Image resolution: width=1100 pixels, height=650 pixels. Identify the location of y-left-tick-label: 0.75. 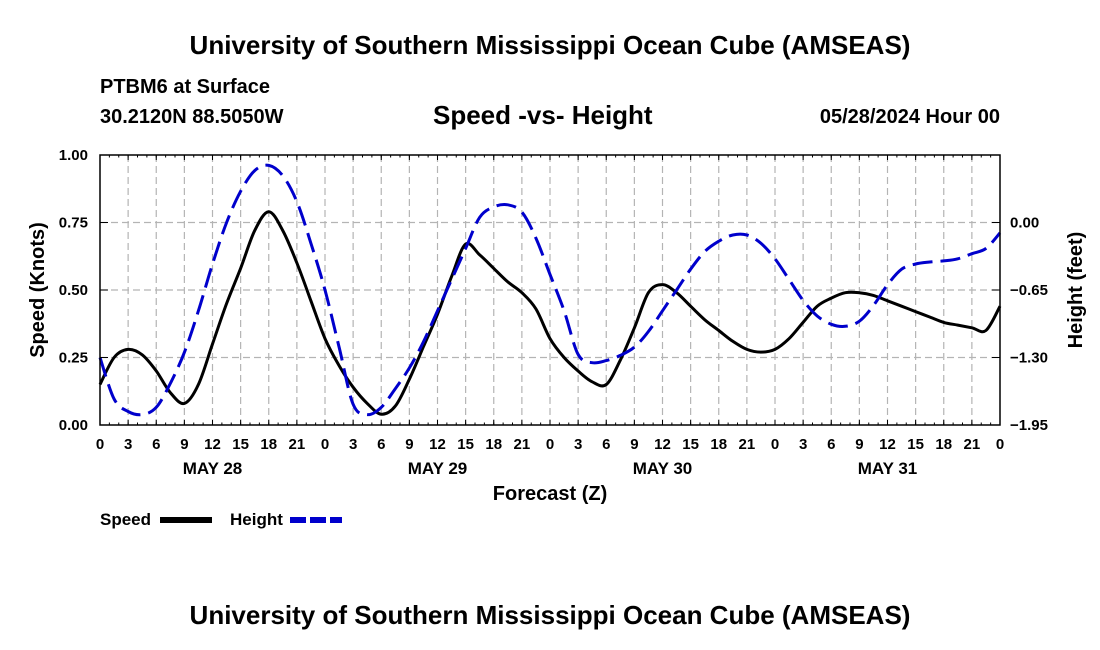
(73, 223).